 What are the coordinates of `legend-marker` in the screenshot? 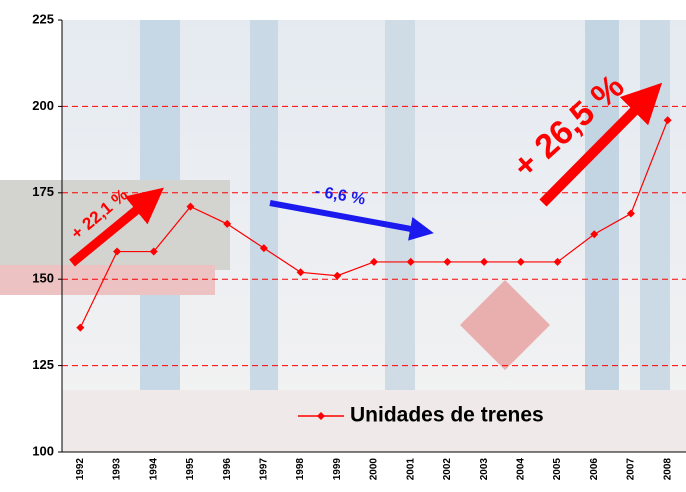 It's located at (321, 416).